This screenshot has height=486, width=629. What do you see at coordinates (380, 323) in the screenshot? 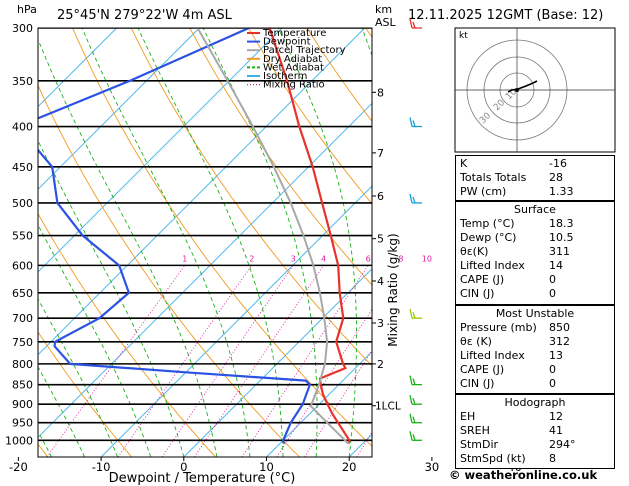
I see `height-tick-label: 3` at bounding box center [380, 323].